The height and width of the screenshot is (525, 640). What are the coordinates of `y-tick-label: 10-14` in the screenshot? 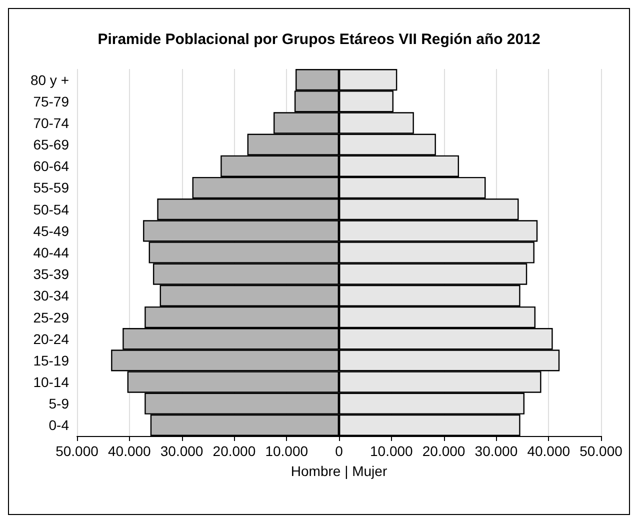 It's located at (51, 382).